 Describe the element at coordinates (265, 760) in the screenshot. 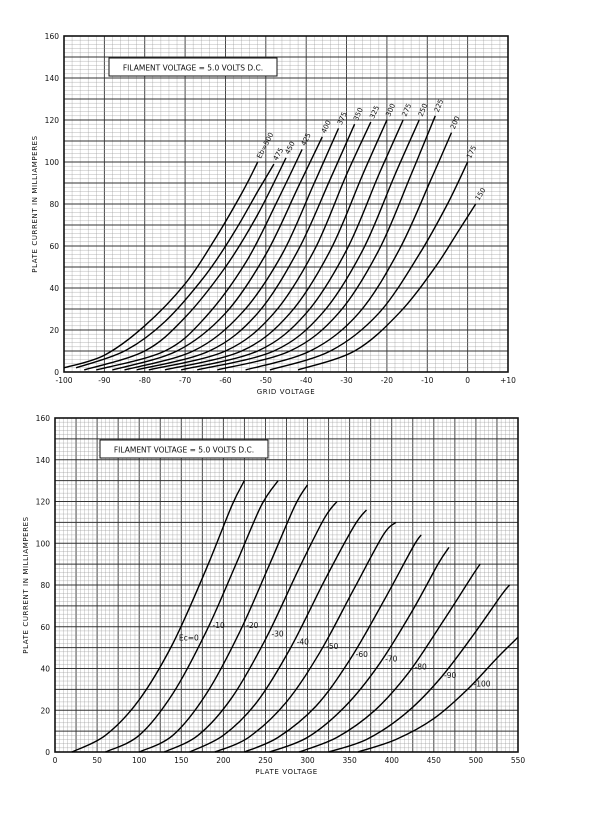

I see `x-tick-label: 250` at that location.